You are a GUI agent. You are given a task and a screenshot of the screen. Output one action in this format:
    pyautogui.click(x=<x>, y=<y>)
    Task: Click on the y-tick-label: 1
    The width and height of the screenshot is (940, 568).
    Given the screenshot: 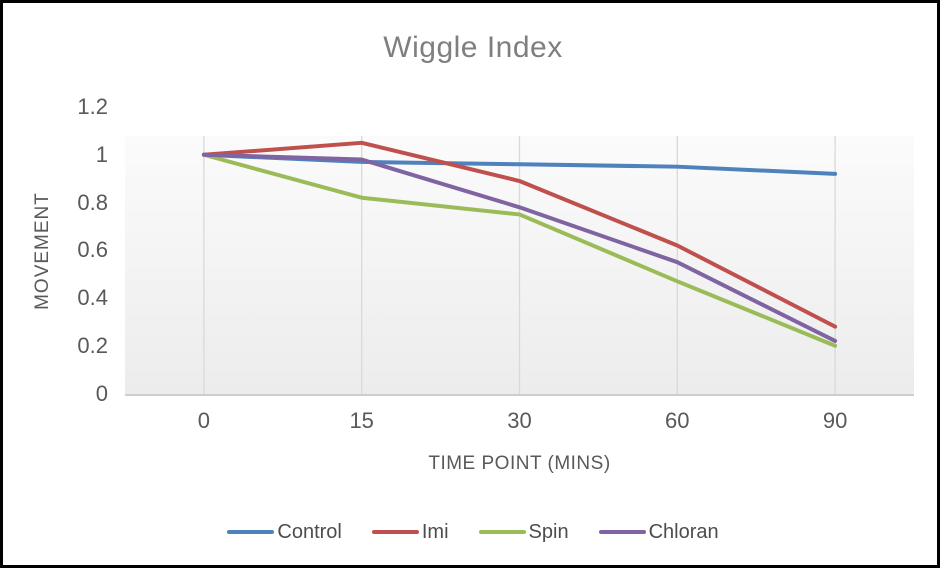 What is the action you would take?
    pyautogui.click(x=101, y=154)
    